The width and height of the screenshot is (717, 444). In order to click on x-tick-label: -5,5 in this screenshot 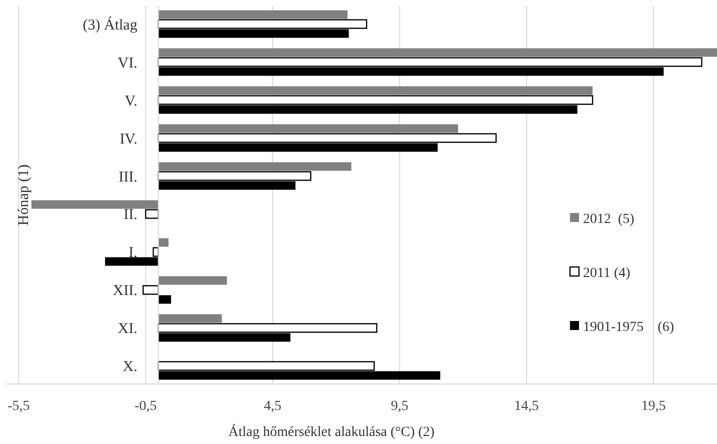, I will do `click(19, 406)`.